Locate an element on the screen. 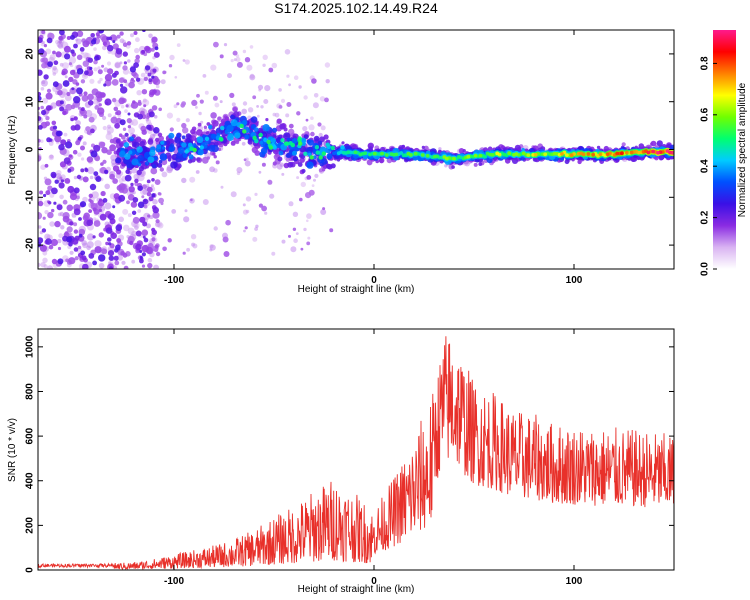 This screenshot has height=600, width=750. colorbar-tick-label: 0.2 is located at coordinates (705, 217).